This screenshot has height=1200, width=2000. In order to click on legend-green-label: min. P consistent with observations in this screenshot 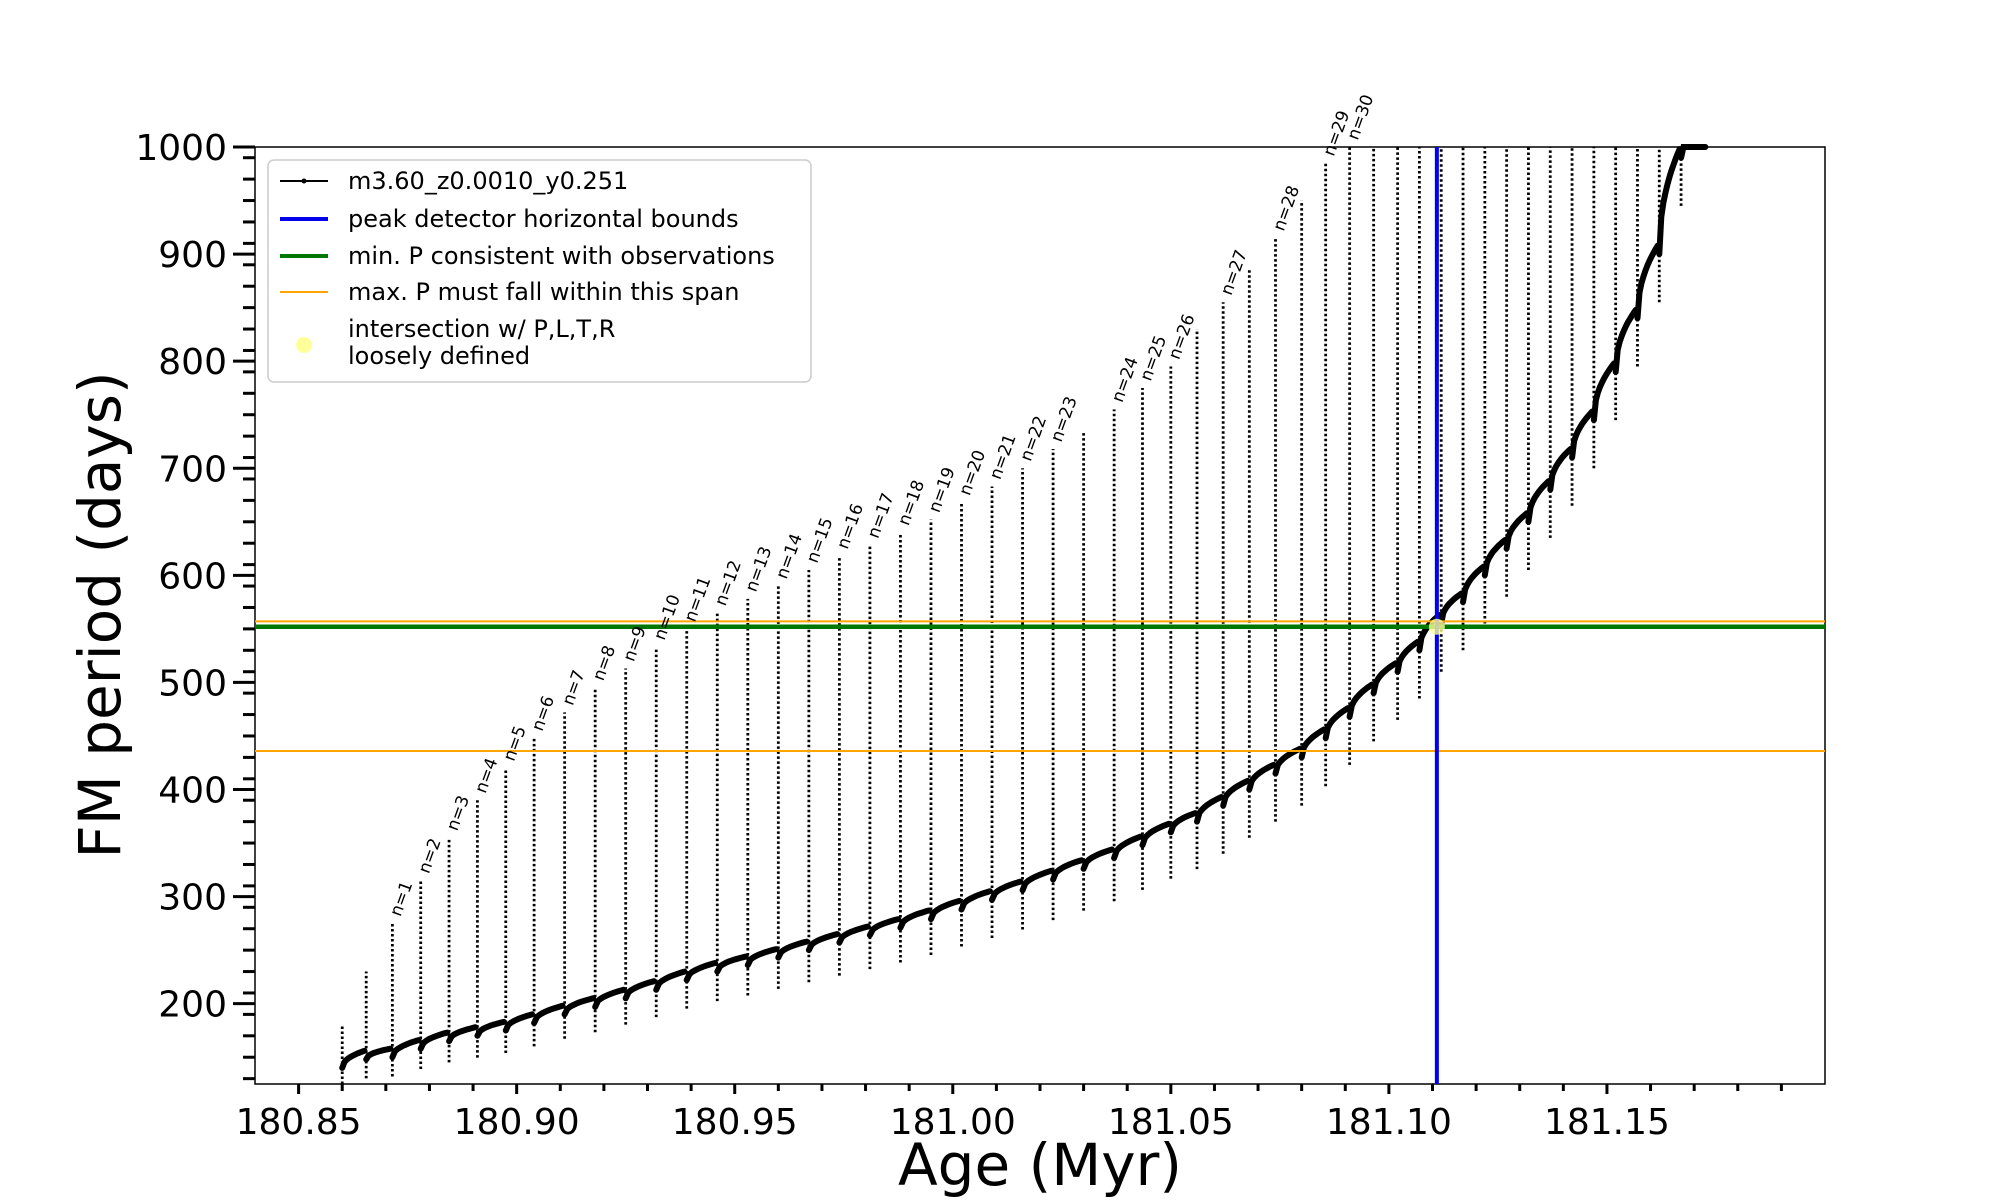, I will do `click(561, 256)`.